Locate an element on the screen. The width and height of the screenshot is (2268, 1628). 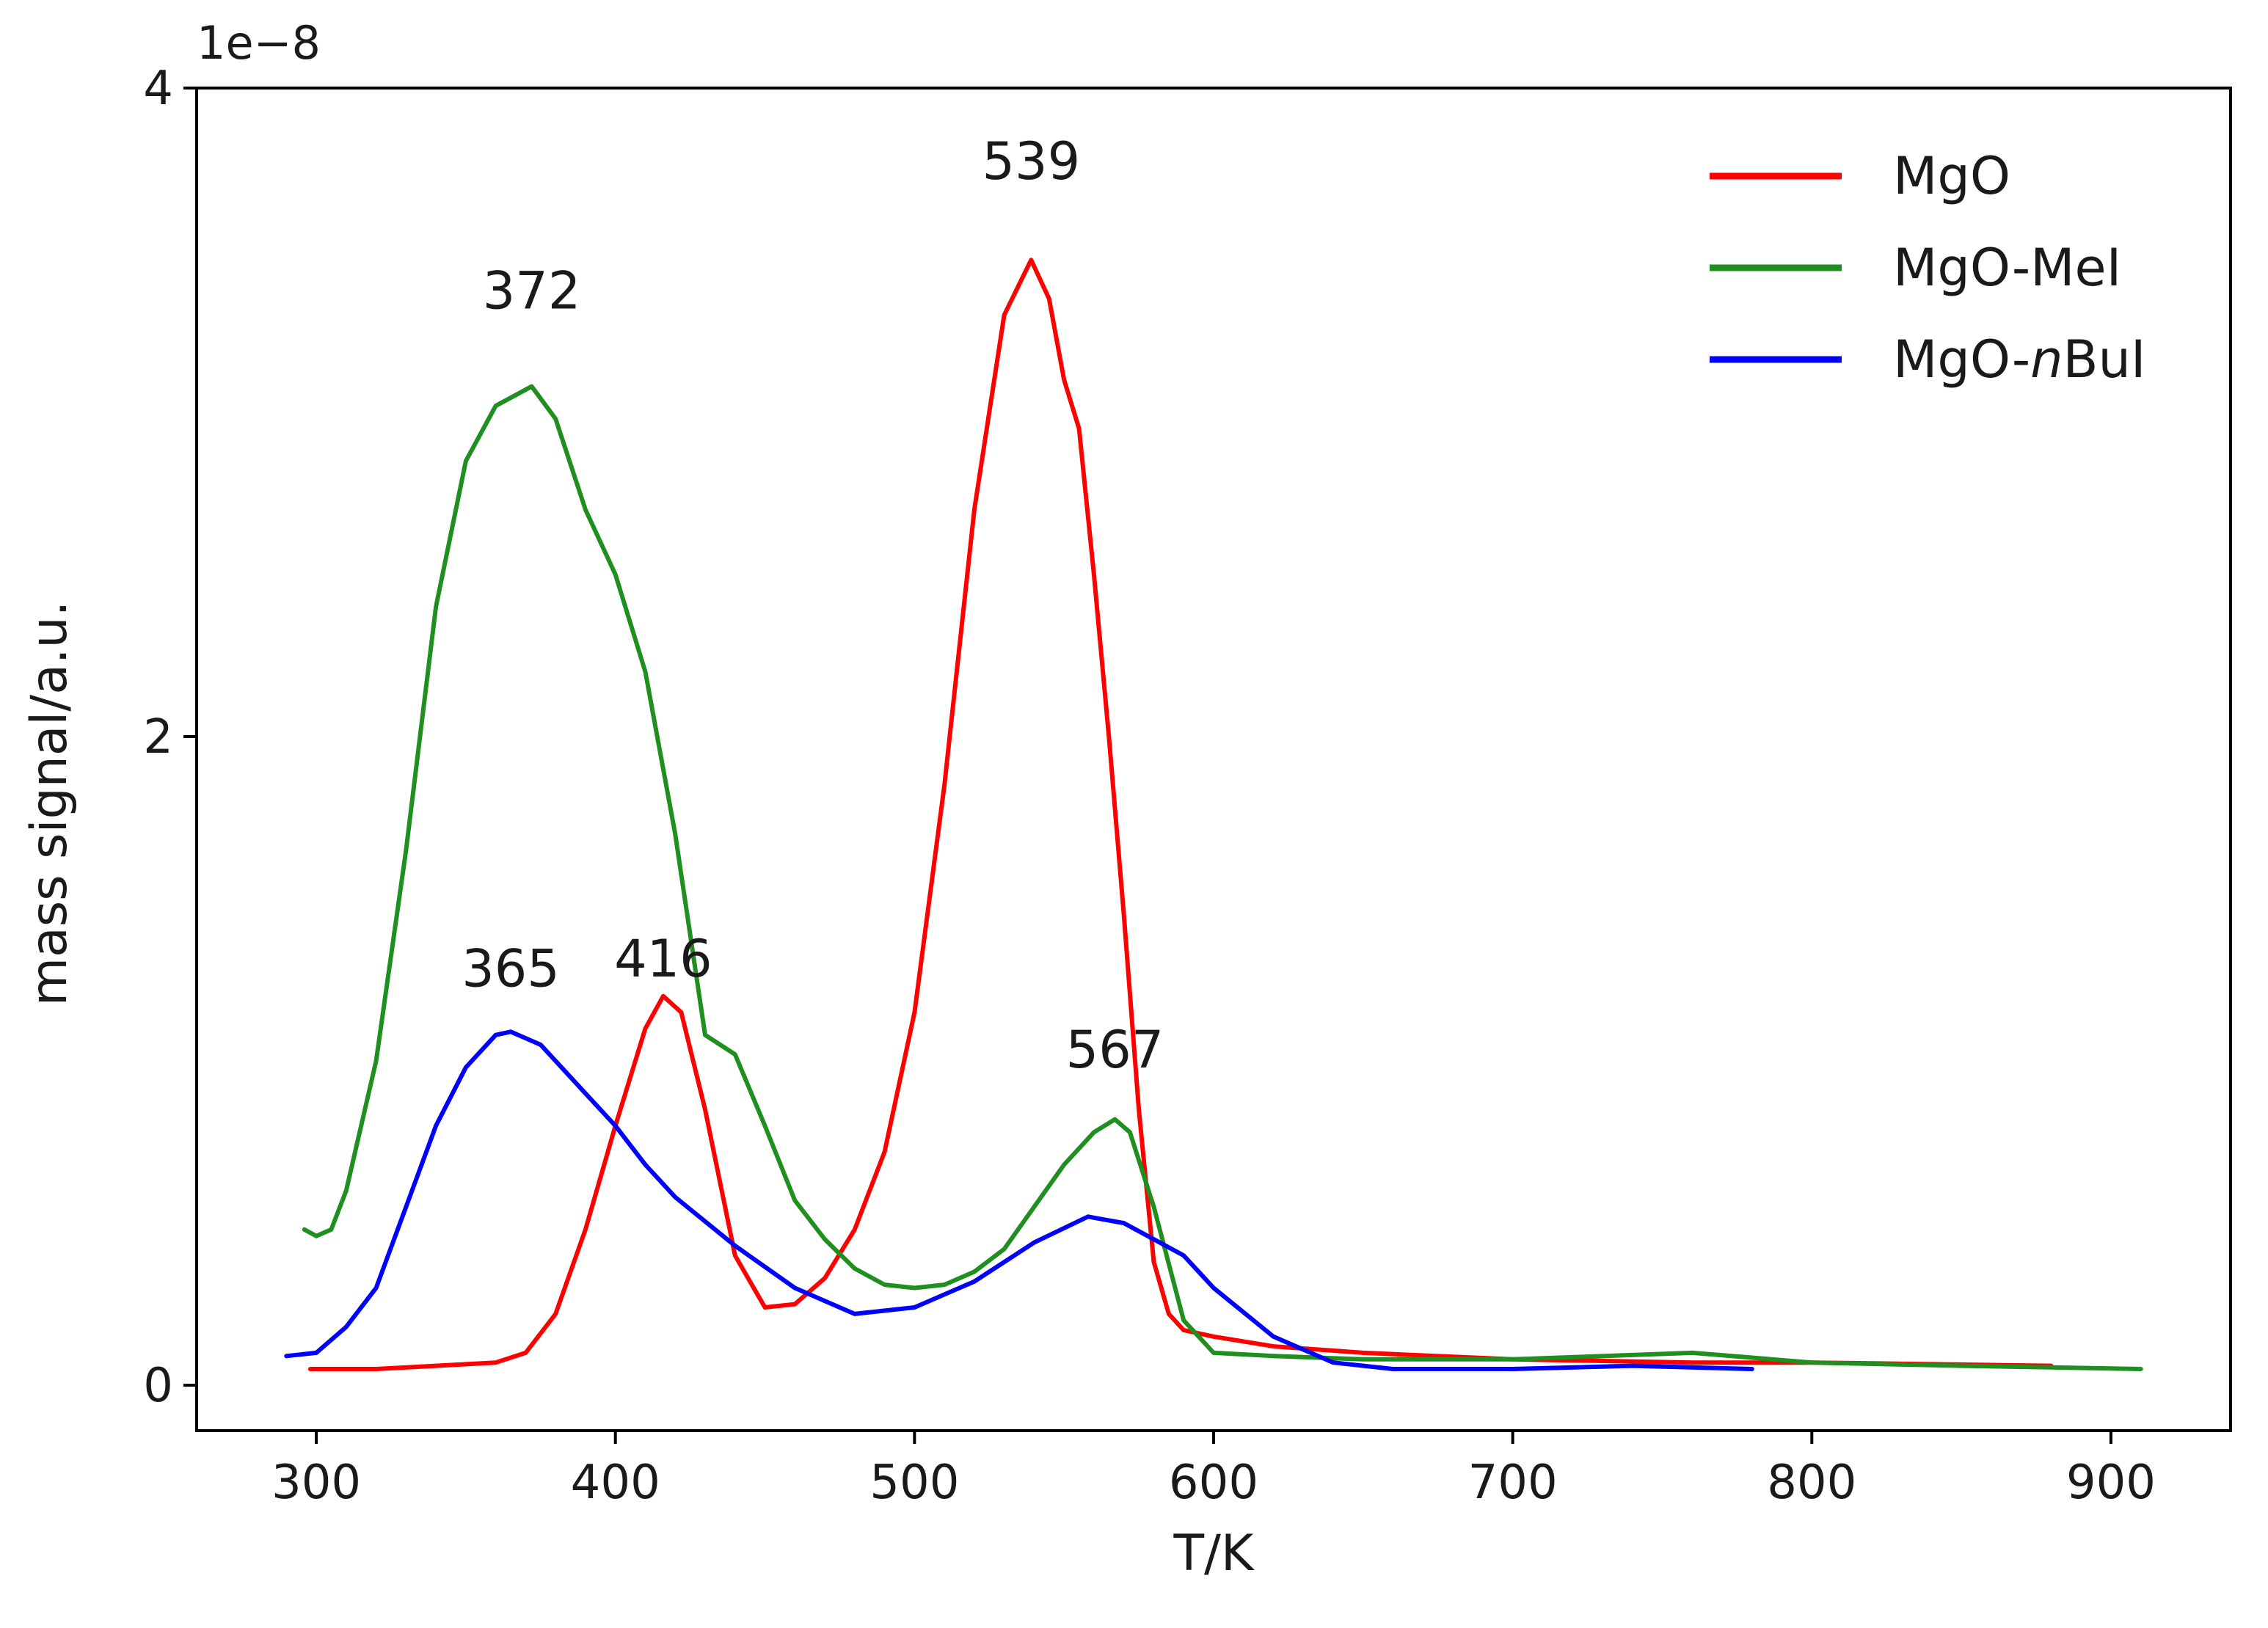
legend: MgO MgO-MeI MgO-nBuI is located at coordinates (1928, 268).